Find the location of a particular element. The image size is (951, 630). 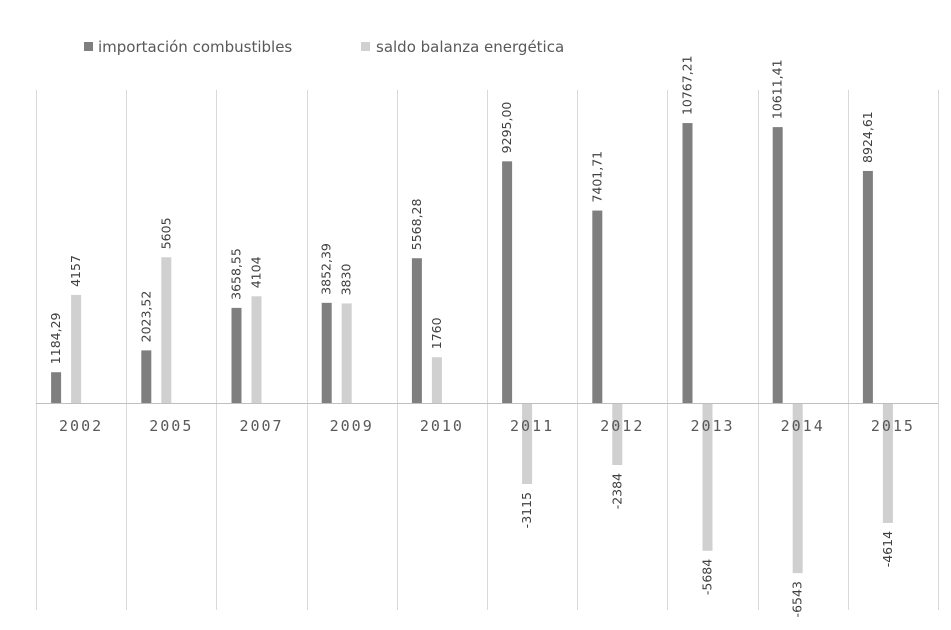

bar-saldo-2009 is located at coordinates (346, 353).